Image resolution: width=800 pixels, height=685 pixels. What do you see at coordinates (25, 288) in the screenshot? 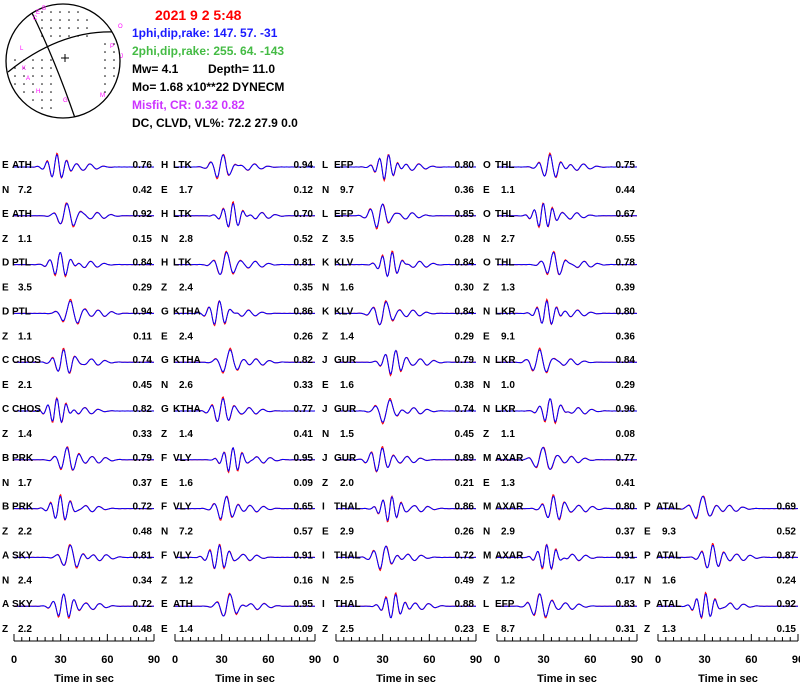
I see `distance-value: 3.5` at bounding box center [25, 288].